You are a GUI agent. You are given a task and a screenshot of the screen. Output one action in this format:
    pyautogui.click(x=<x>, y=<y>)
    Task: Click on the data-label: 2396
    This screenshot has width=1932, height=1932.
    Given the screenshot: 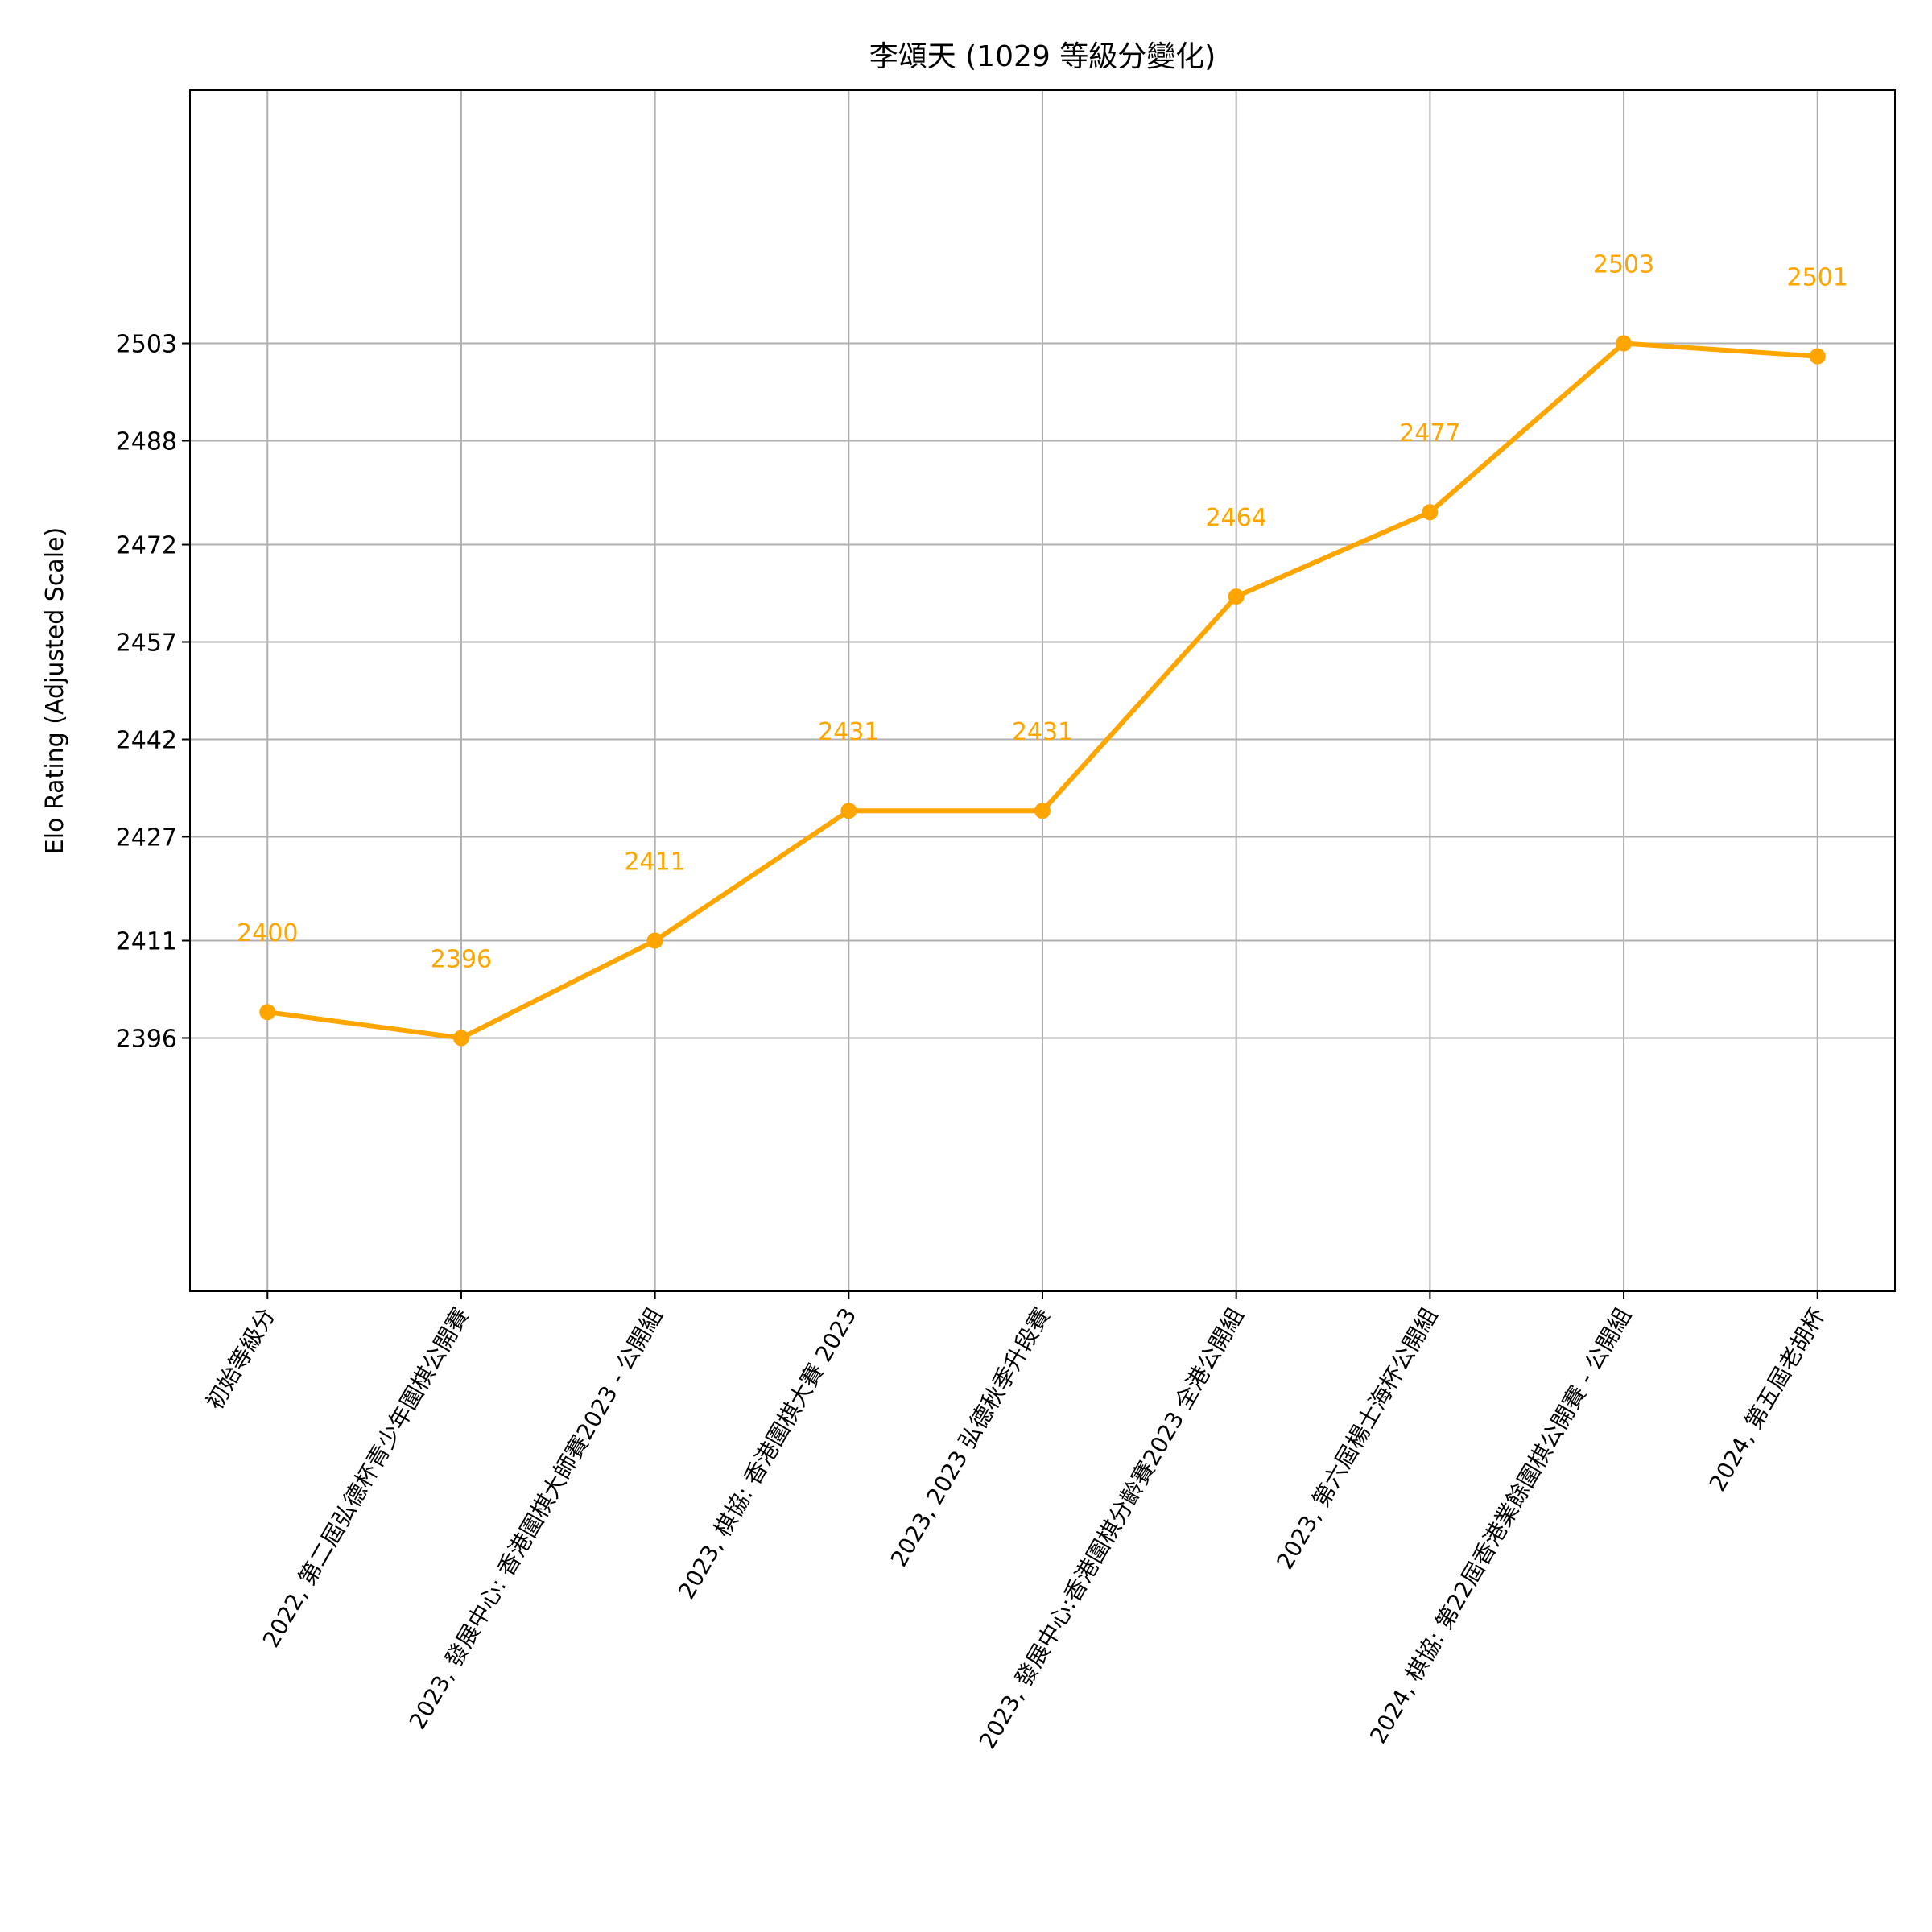 What is the action you would take?
    pyautogui.click(x=462, y=959)
    